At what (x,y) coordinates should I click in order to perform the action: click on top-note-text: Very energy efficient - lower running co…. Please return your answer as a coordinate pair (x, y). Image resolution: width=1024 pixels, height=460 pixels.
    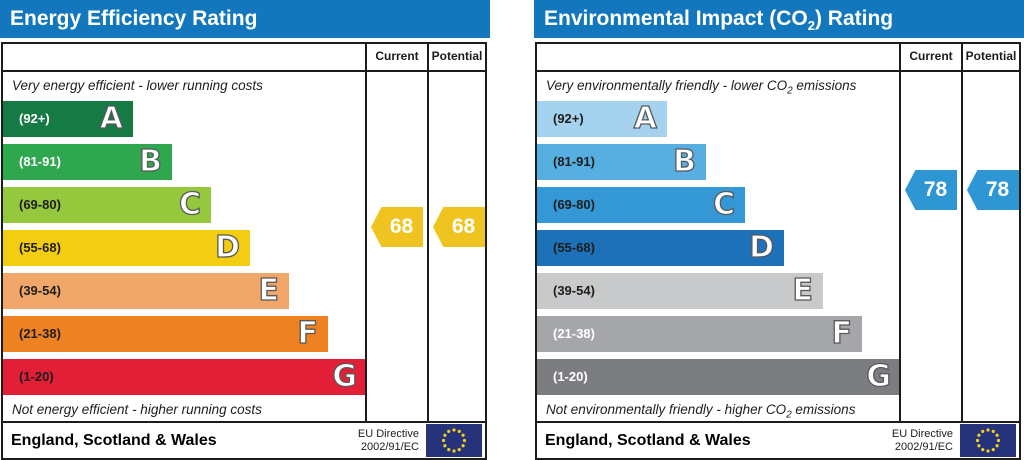
    Looking at the image, I should click on (137, 85).